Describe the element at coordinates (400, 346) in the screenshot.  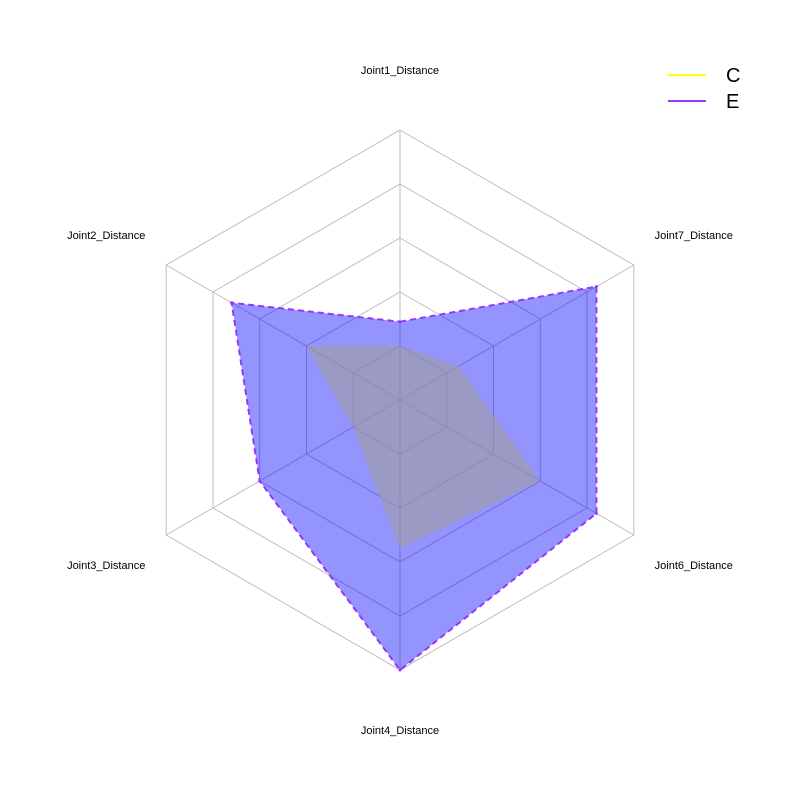
I see `series-c-point-joint1-distance` at that location.